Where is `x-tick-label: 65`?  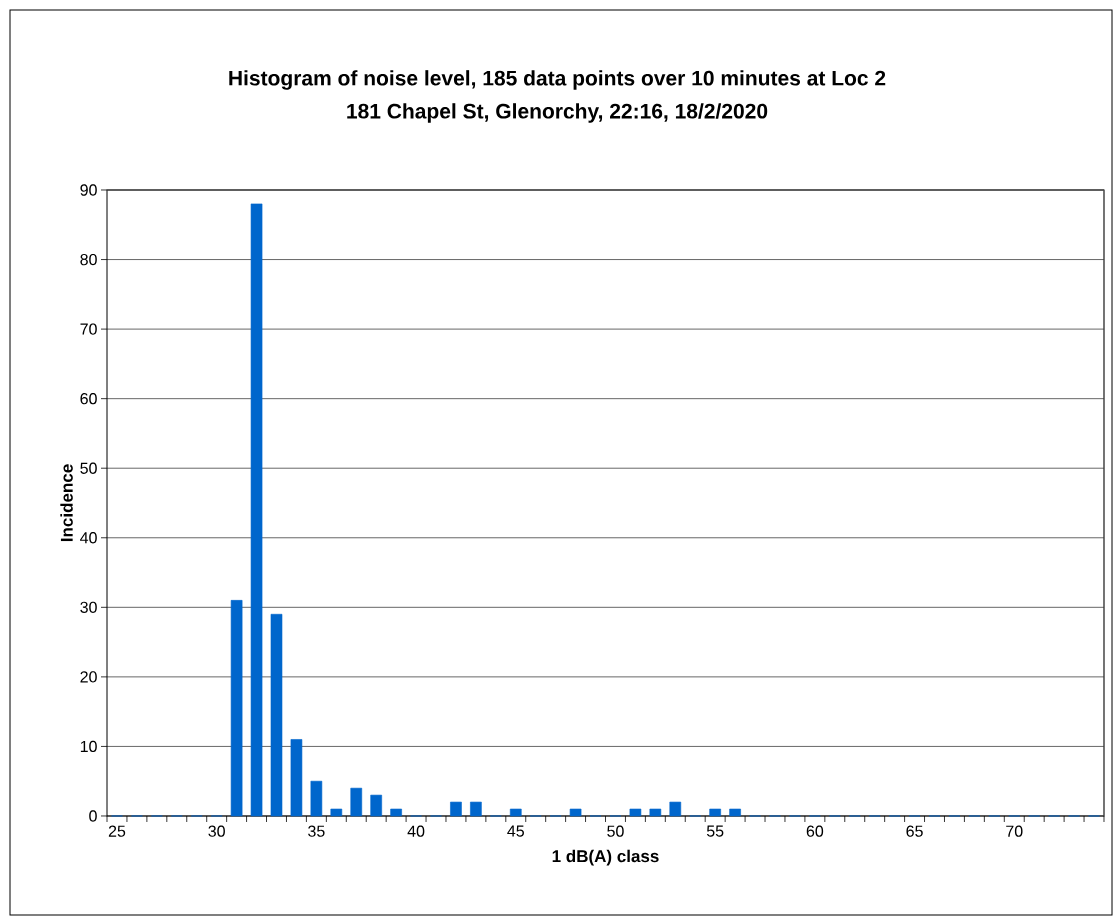 x-tick-label: 65 is located at coordinates (914, 831).